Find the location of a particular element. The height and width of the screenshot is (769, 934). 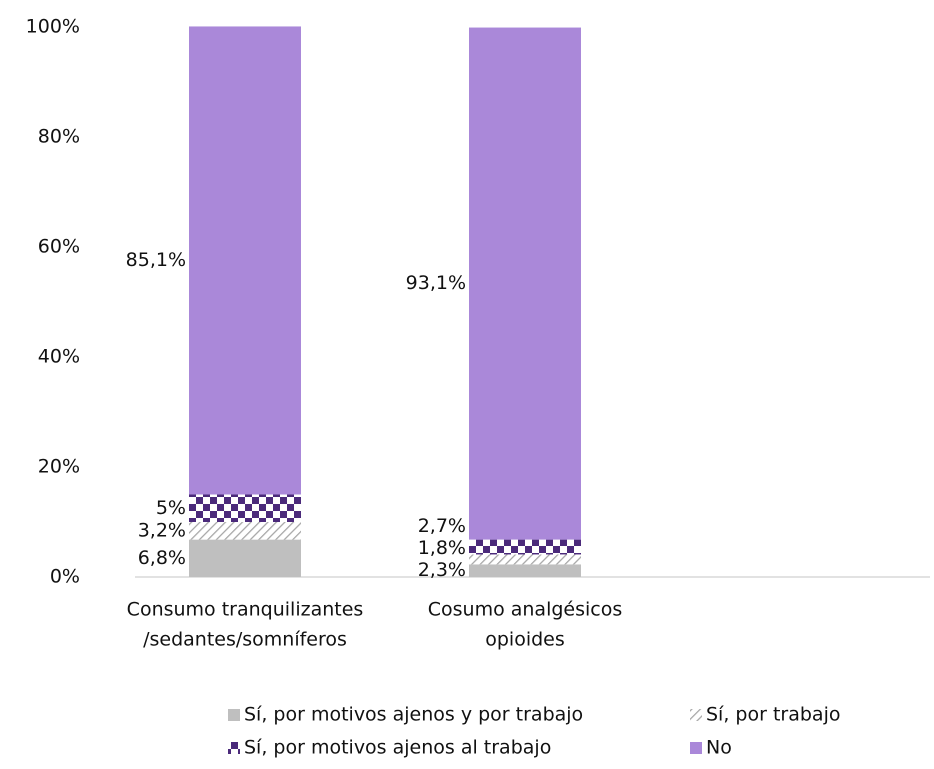

y-tick-label: 0% is located at coordinates (65, 577).